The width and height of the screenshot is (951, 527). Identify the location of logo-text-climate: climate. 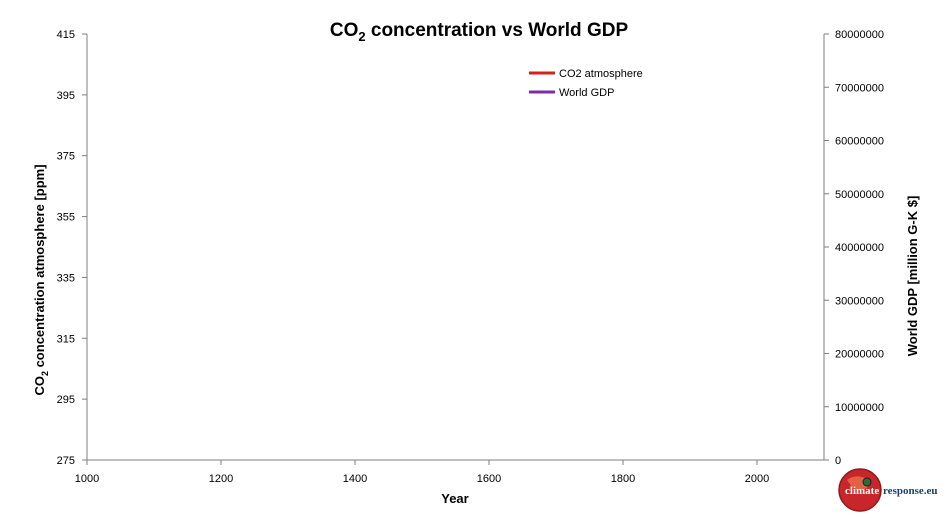
(862, 491).